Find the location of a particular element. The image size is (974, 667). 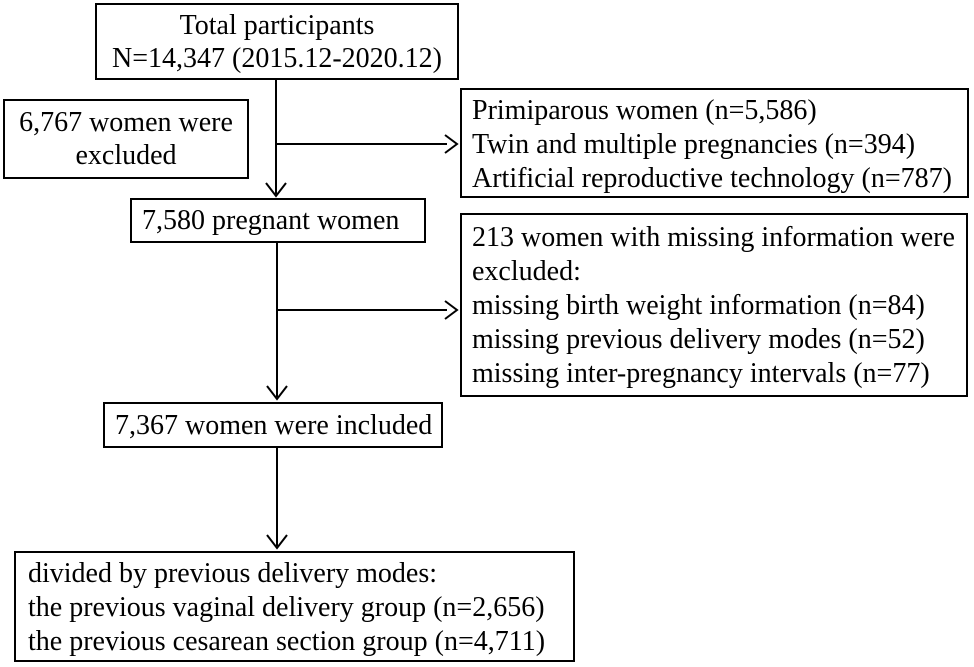

exclusion-reason-line: Twin and multiple pregnancies (n=394) is located at coordinates (694, 144).